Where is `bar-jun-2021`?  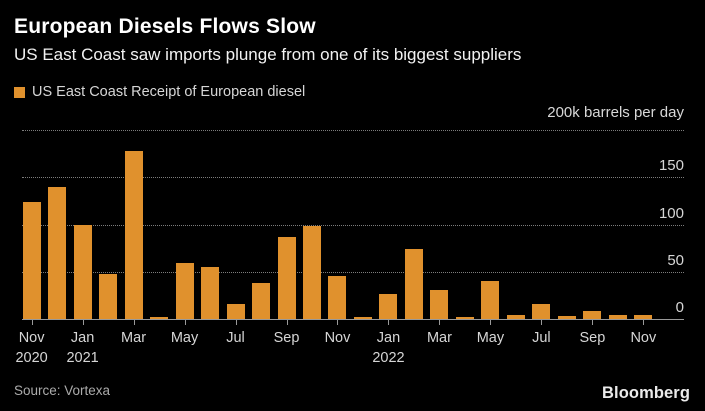 bar-jun-2021 is located at coordinates (210, 293).